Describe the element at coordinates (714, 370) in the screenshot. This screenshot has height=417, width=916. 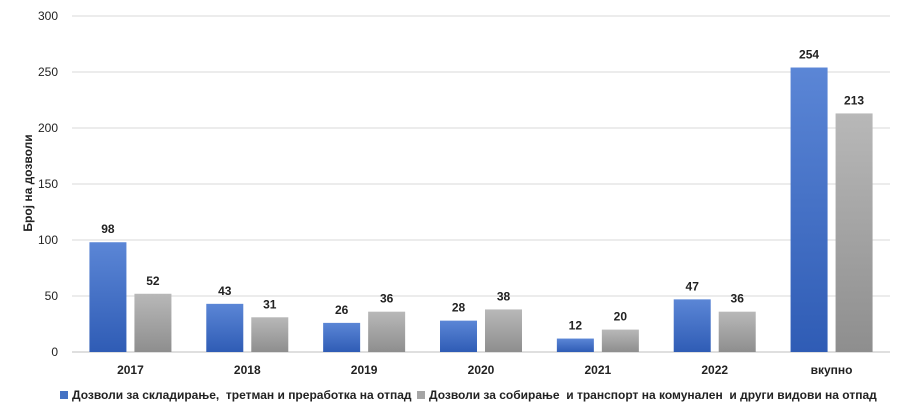
I see `x-tick-label: 2022` at that location.